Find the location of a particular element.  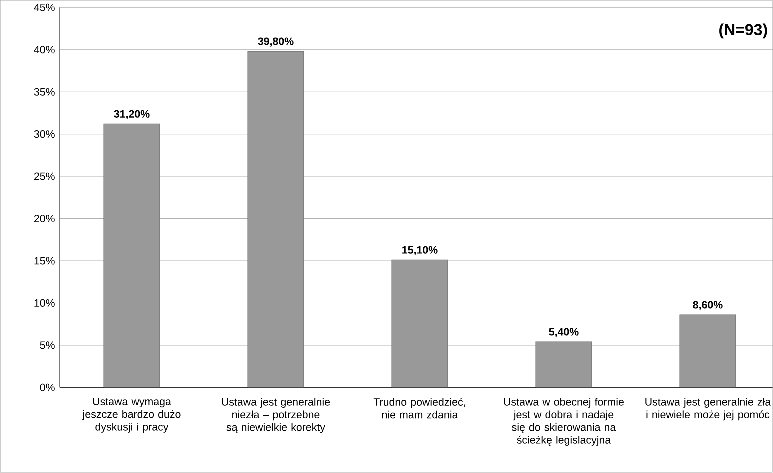

y-tick-label: 25% is located at coordinates (44, 176).